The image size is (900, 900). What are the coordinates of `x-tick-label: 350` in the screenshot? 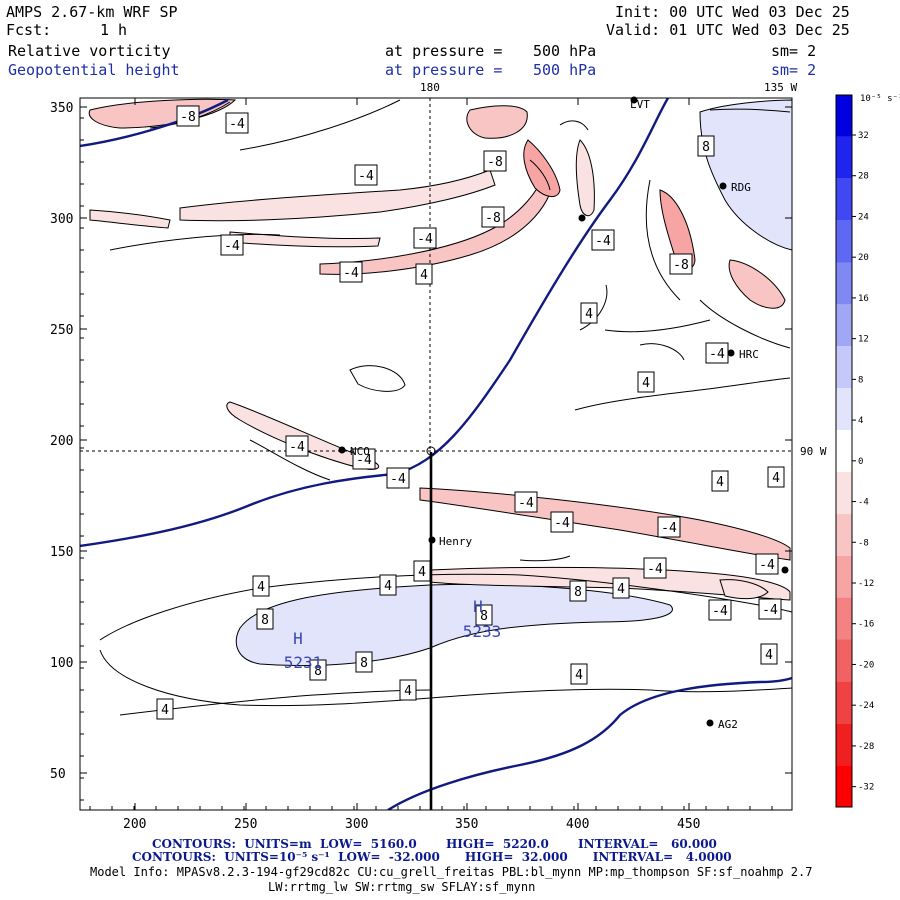 It's located at (466, 824).